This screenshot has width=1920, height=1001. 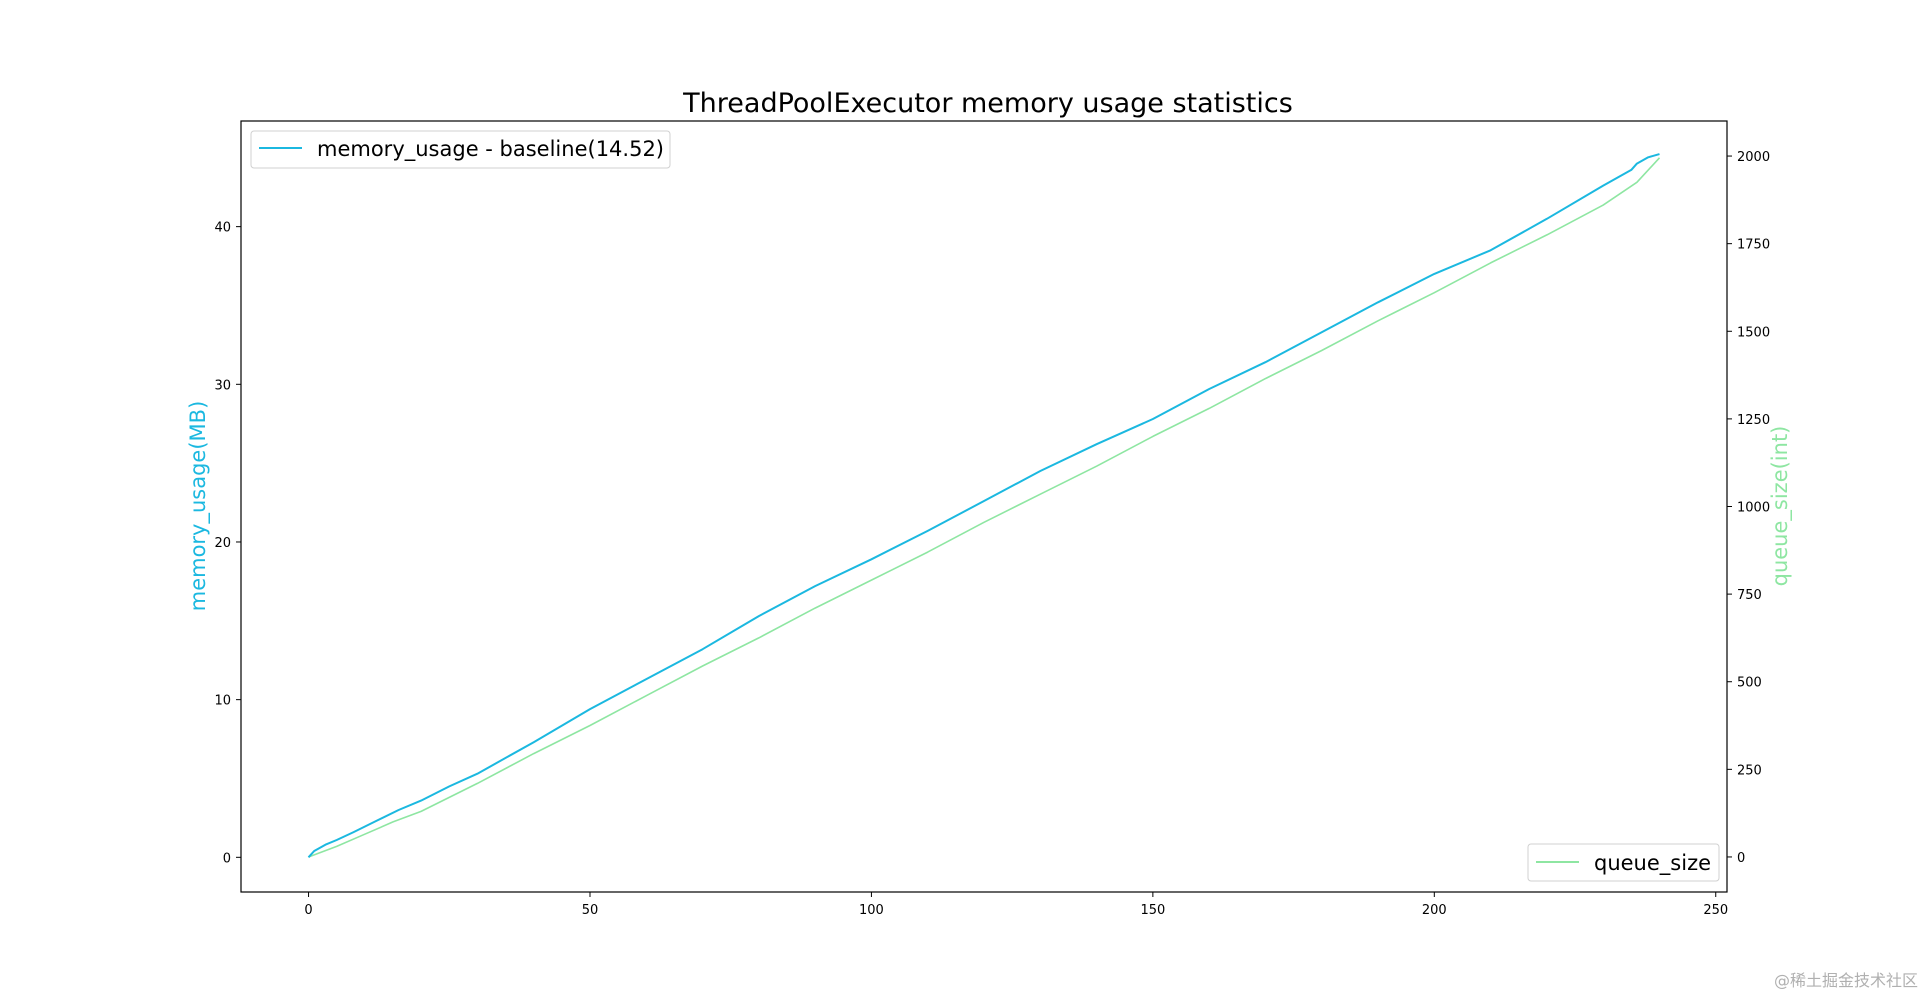 I want to click on right-y-tick-label: 0, so click(x=1741, y=858).